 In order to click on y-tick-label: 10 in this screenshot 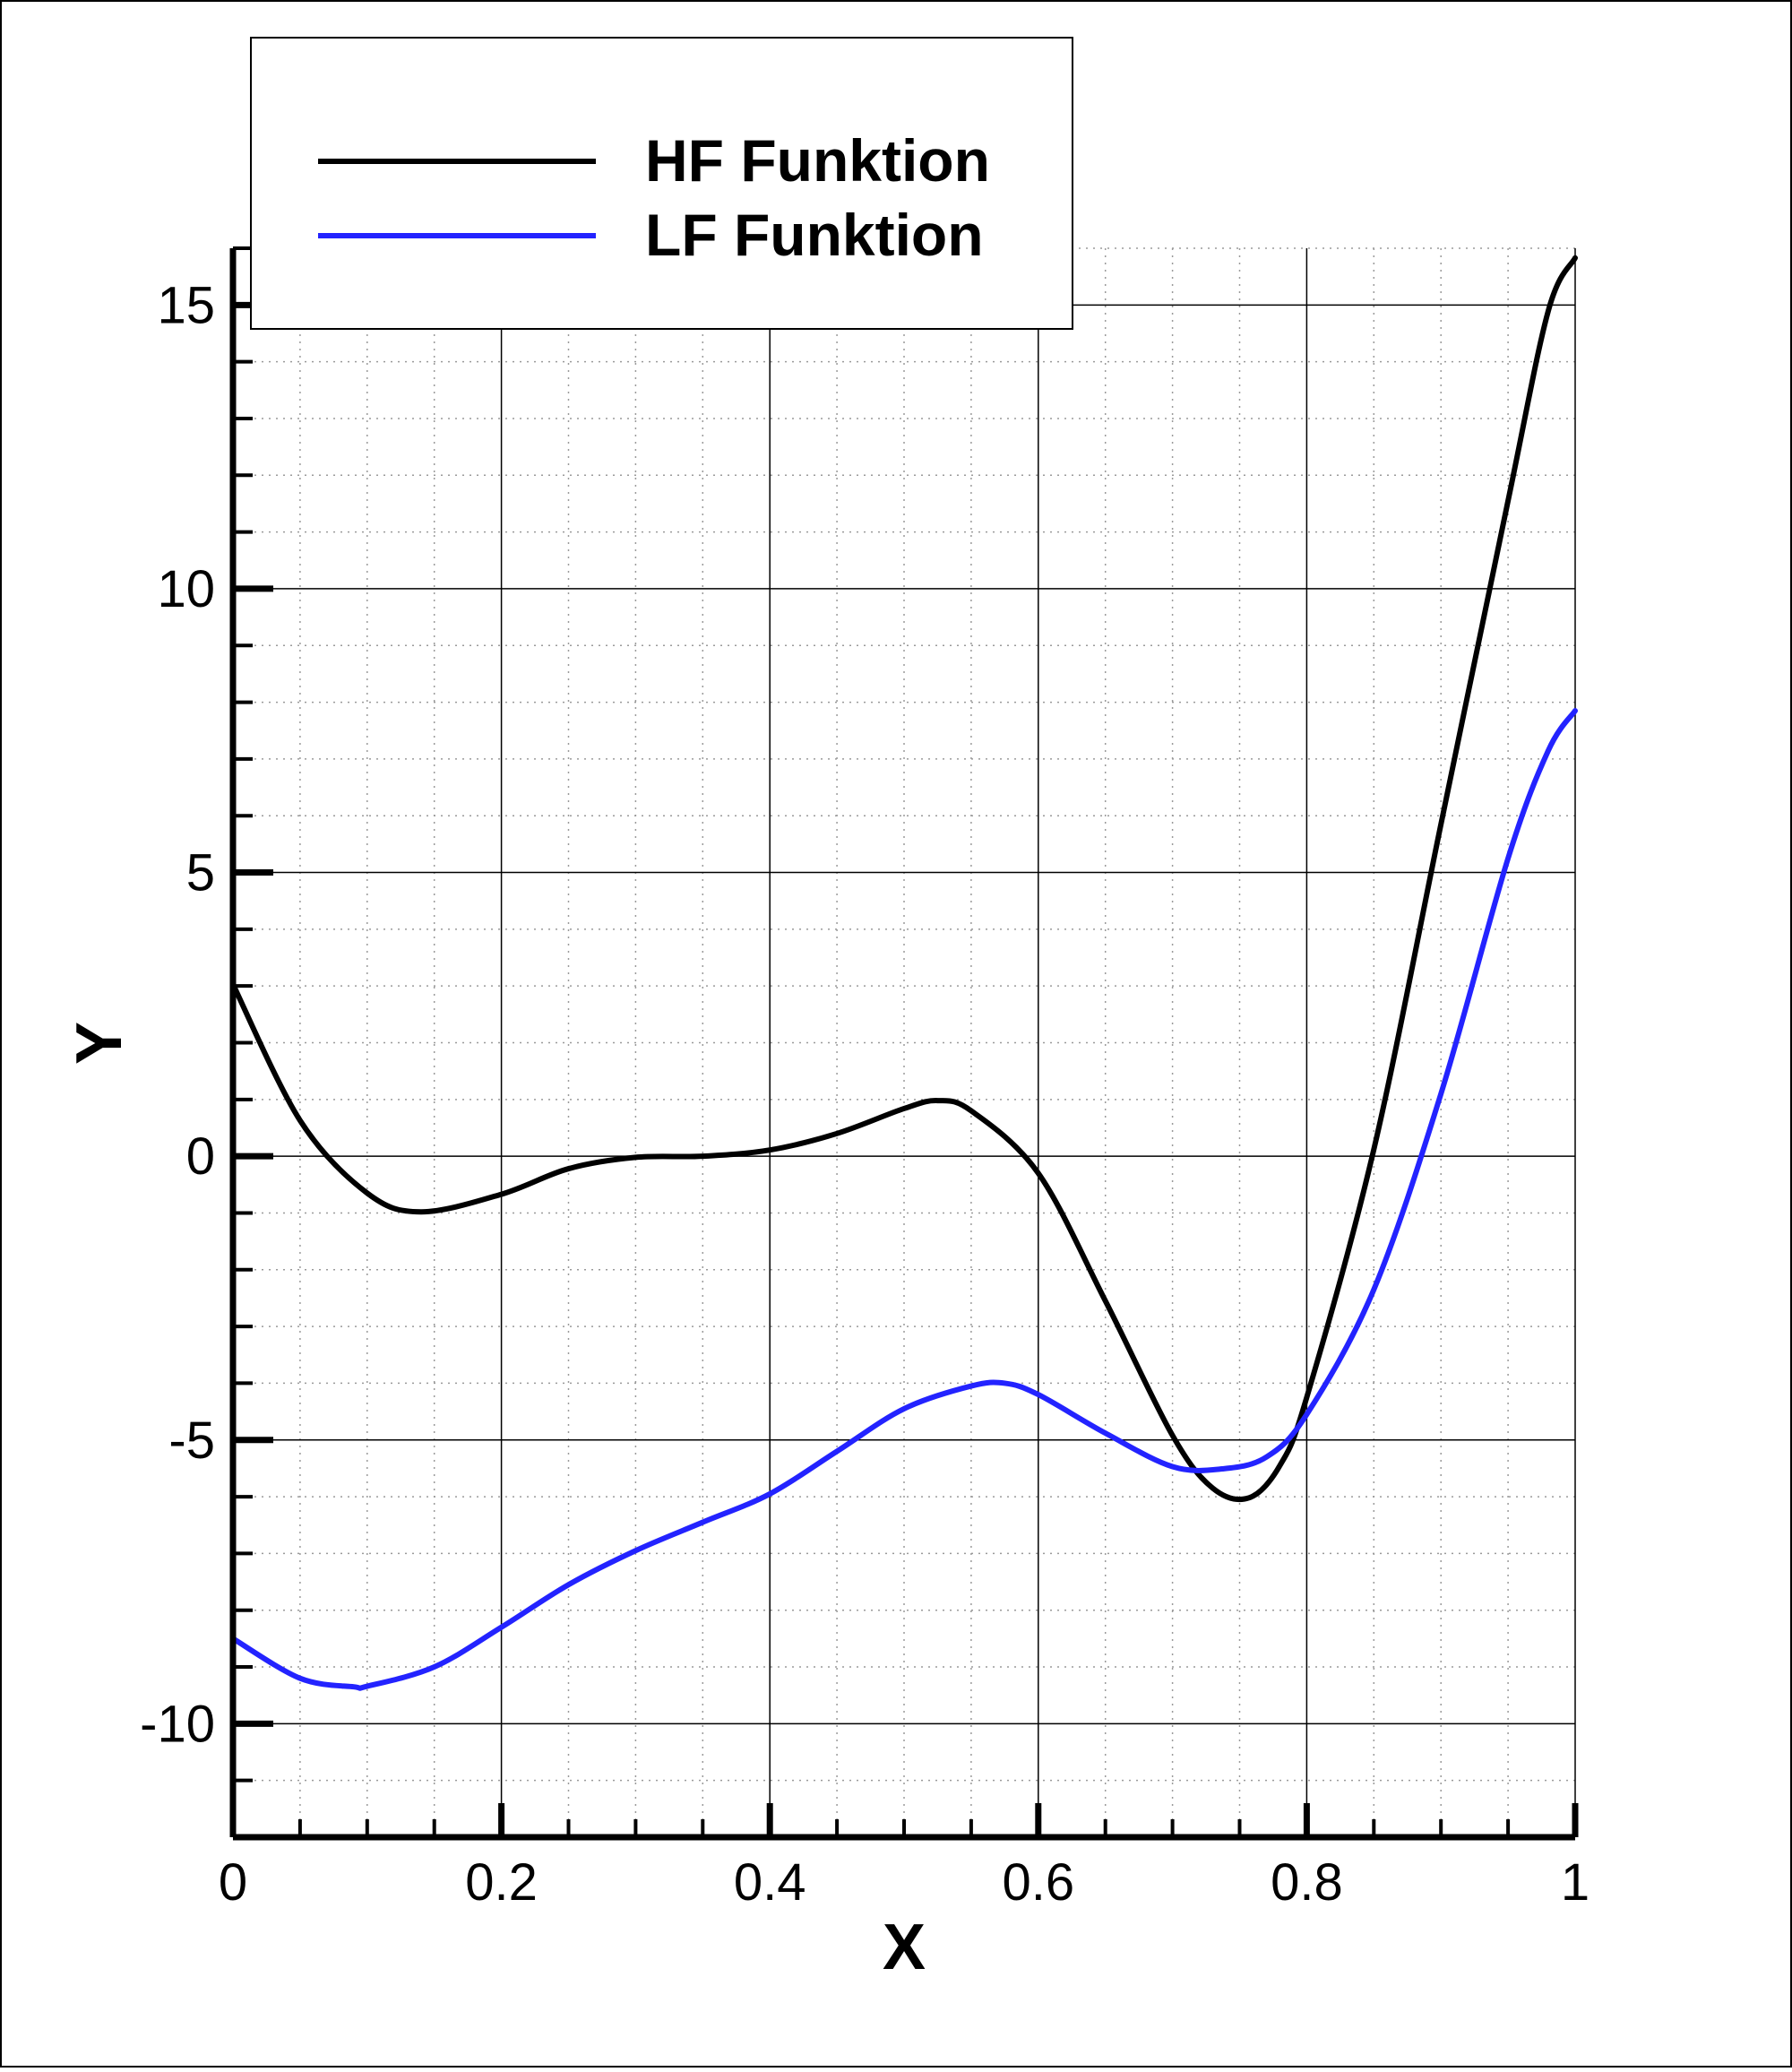, I will do `click(186, 589)`.